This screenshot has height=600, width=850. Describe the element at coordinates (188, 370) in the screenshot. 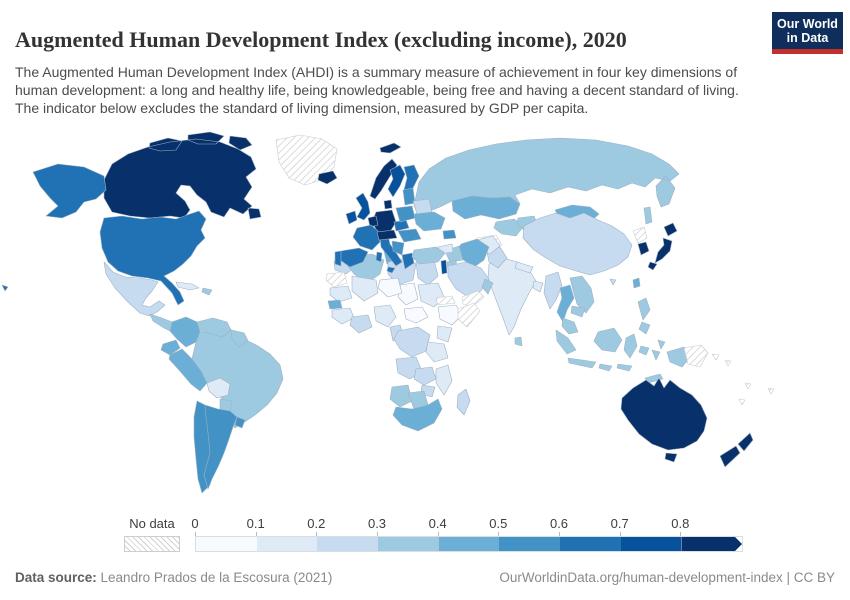

I see `country-peru` at that location.